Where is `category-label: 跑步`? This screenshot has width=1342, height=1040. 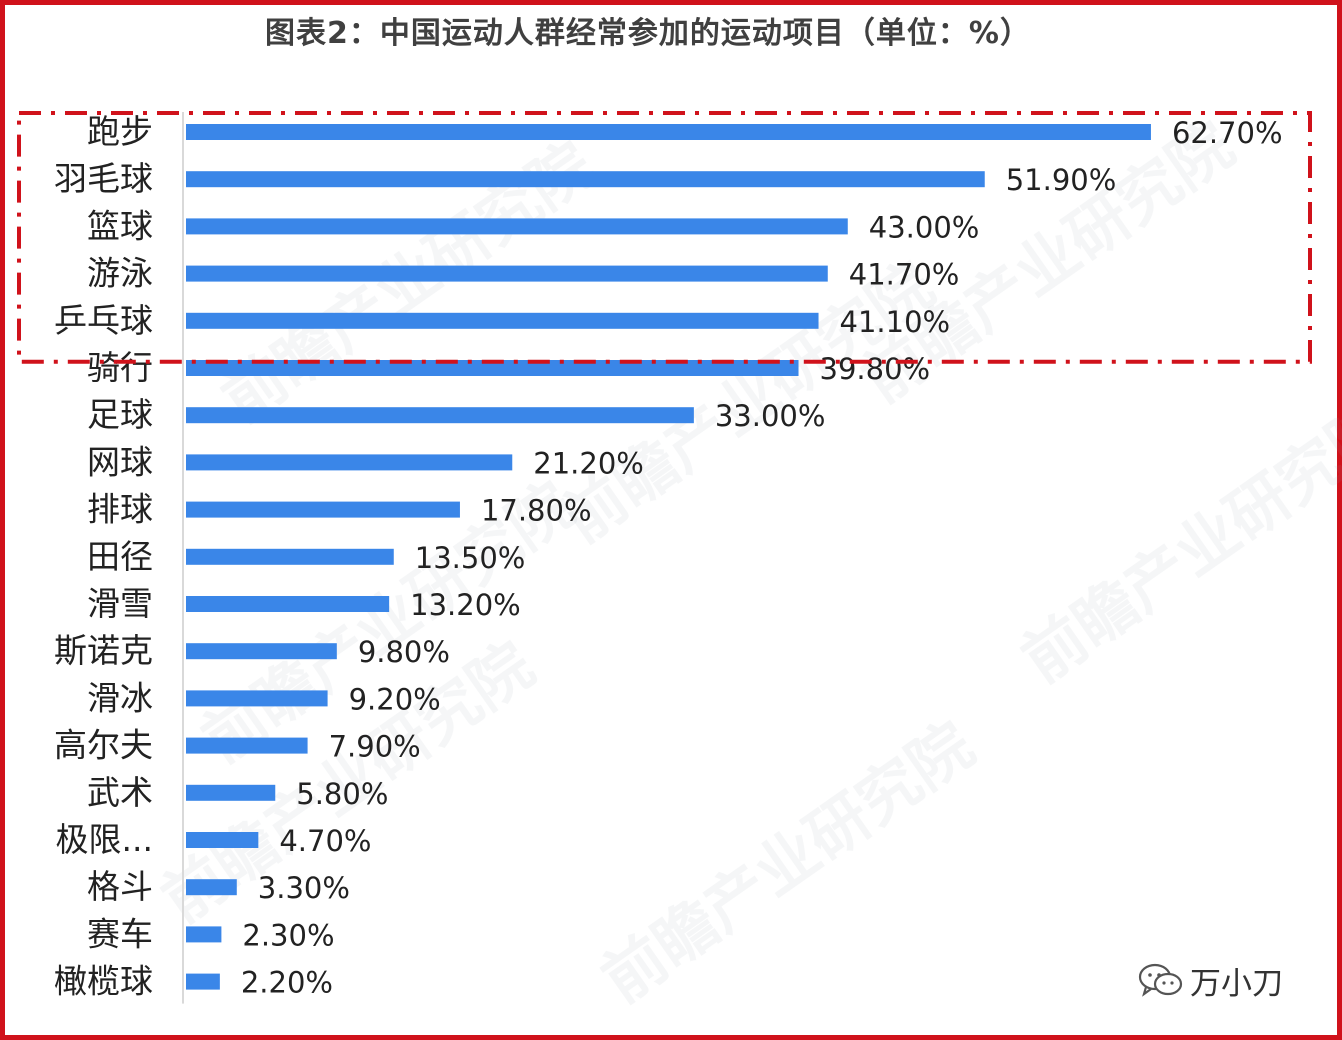 category-label: 跑步 is located at coordinates (120, 131).